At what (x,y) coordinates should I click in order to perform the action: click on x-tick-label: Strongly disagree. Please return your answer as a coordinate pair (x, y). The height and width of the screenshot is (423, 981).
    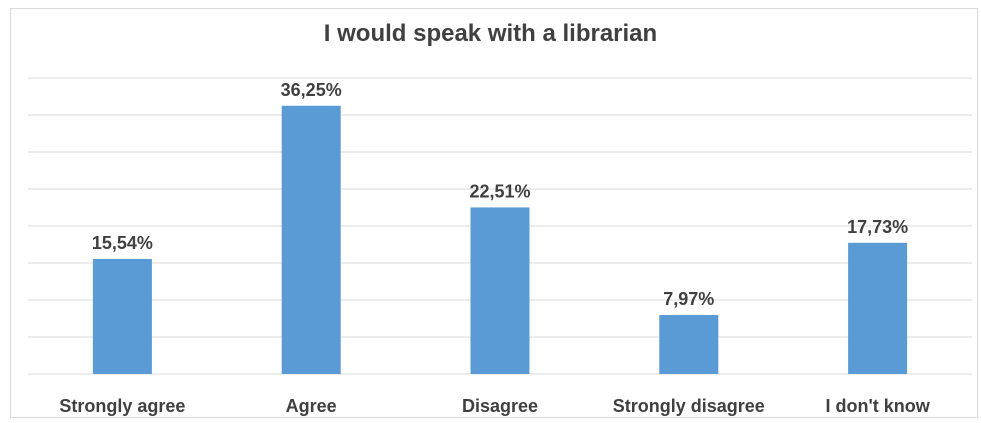
    Looking at the image, I should click on (689, 406).